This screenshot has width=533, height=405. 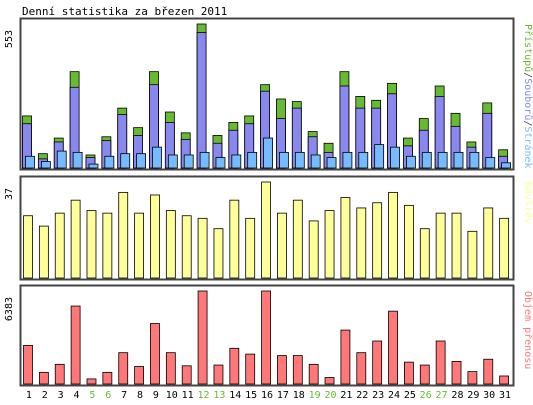 I want to click on legend-bottom: Objem přenosu, so click(x=527, y=330).